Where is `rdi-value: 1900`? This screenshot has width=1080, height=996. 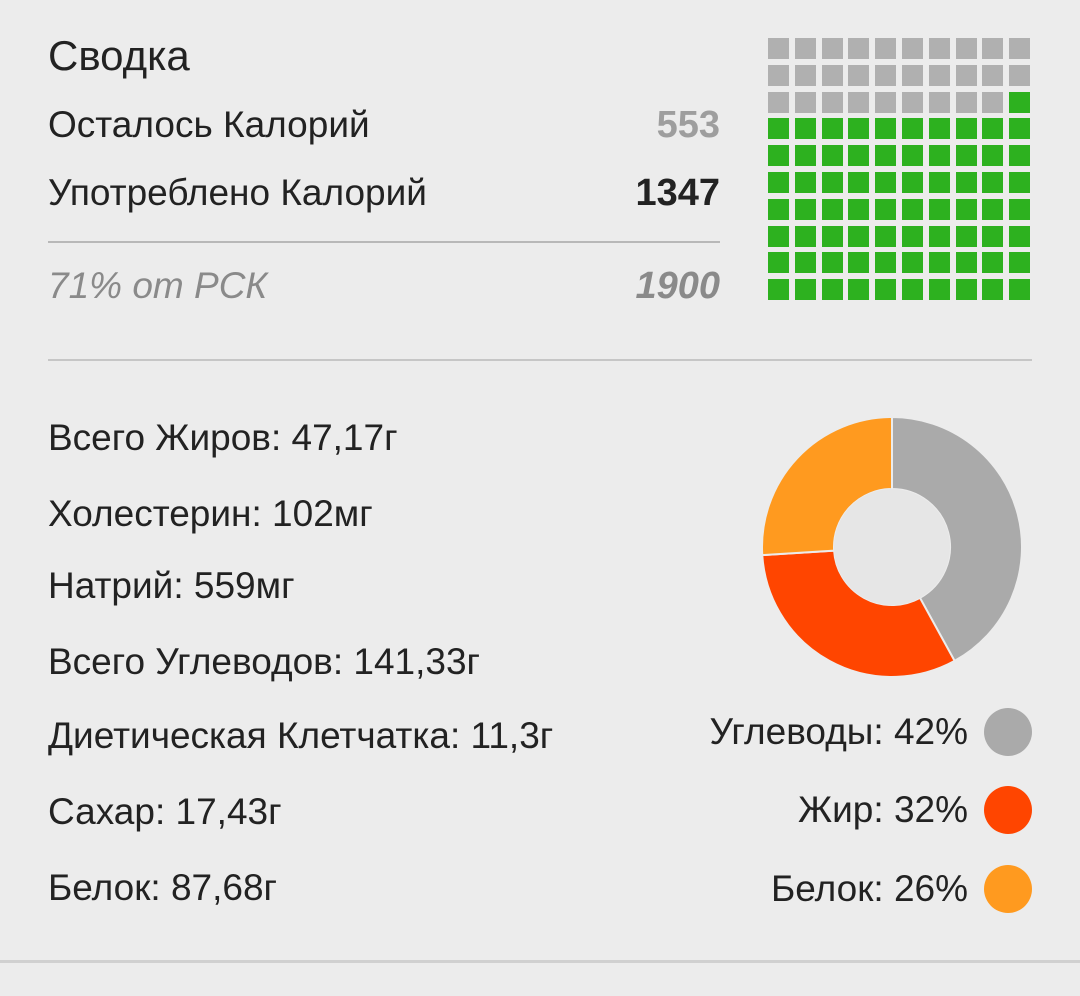
rdi-value: 1900 is located at coordinates (677, 285).